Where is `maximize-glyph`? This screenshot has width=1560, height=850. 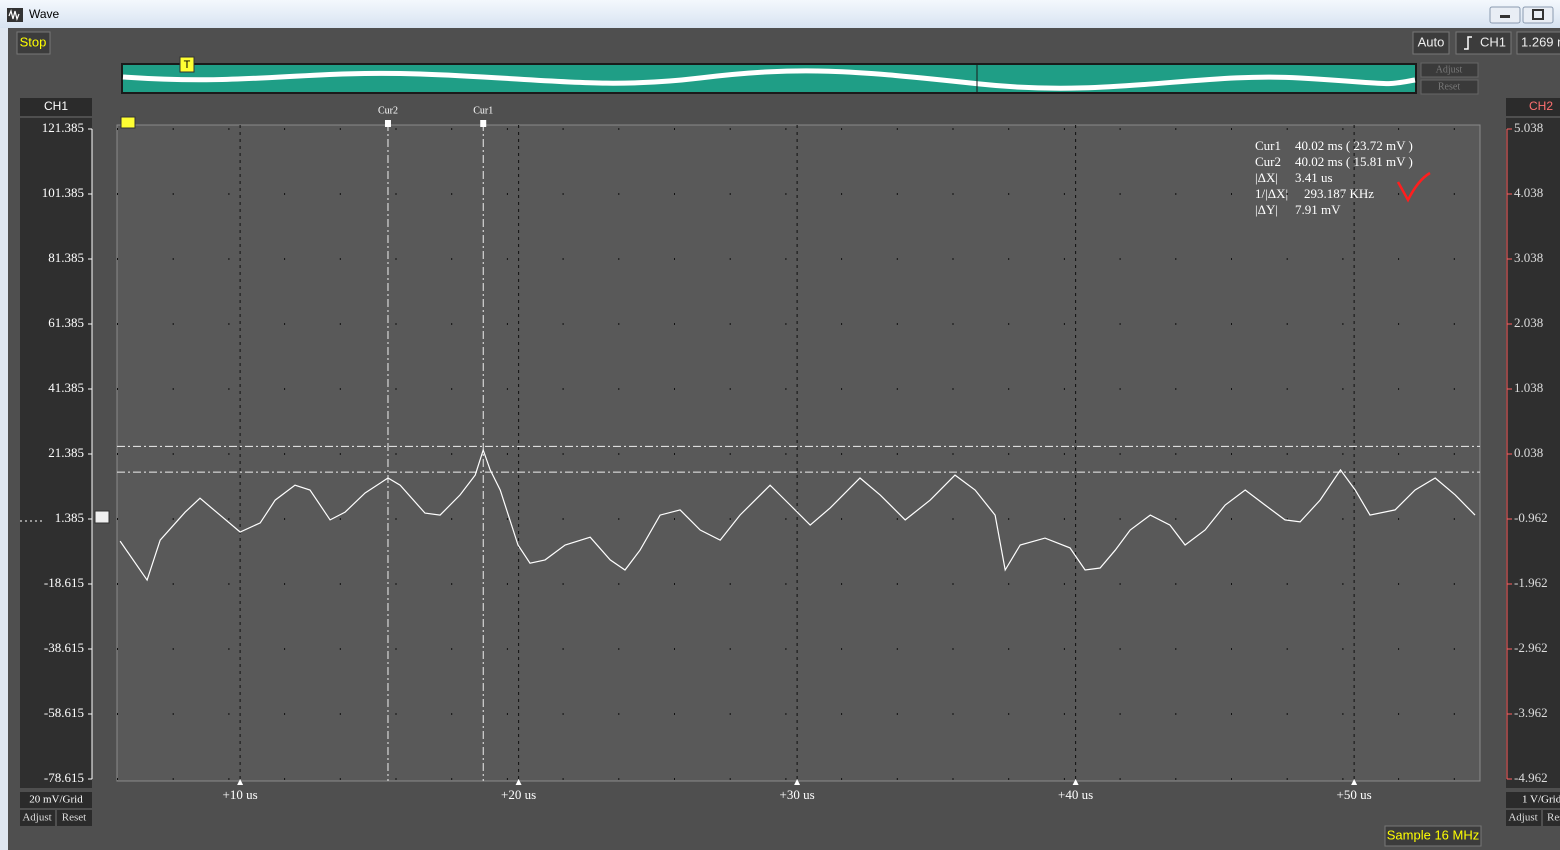
maximize-glyph is located at coordinates (1538, 14).